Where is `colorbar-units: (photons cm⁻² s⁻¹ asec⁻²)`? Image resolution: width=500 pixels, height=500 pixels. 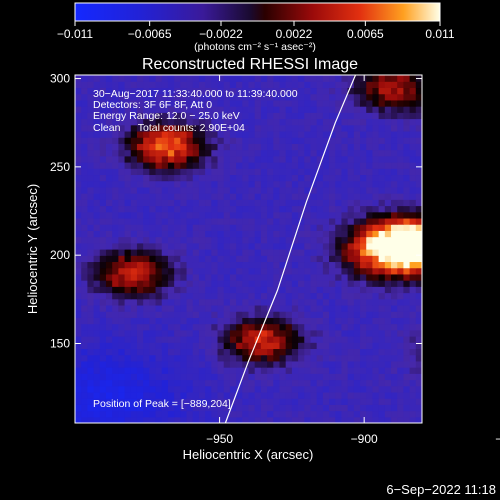 colorbar-units: (photons cm⁻² s⁻¹ asec⁻²) is located at coordinates (255, 47).